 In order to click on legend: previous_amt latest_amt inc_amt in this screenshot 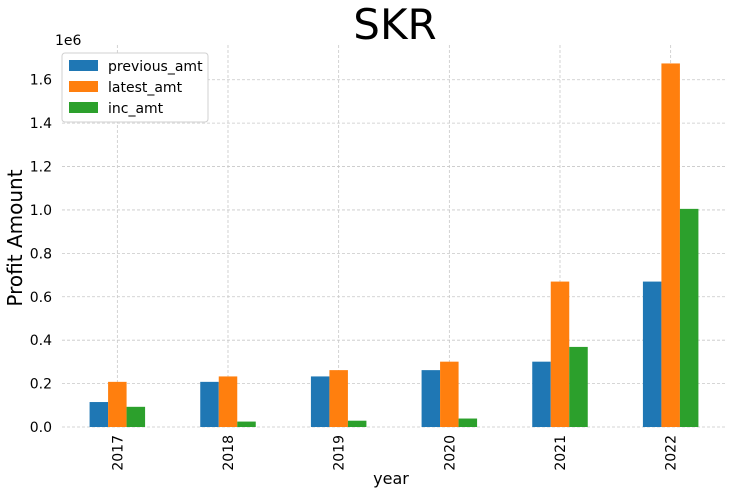, I will do `click(135, 87)`.